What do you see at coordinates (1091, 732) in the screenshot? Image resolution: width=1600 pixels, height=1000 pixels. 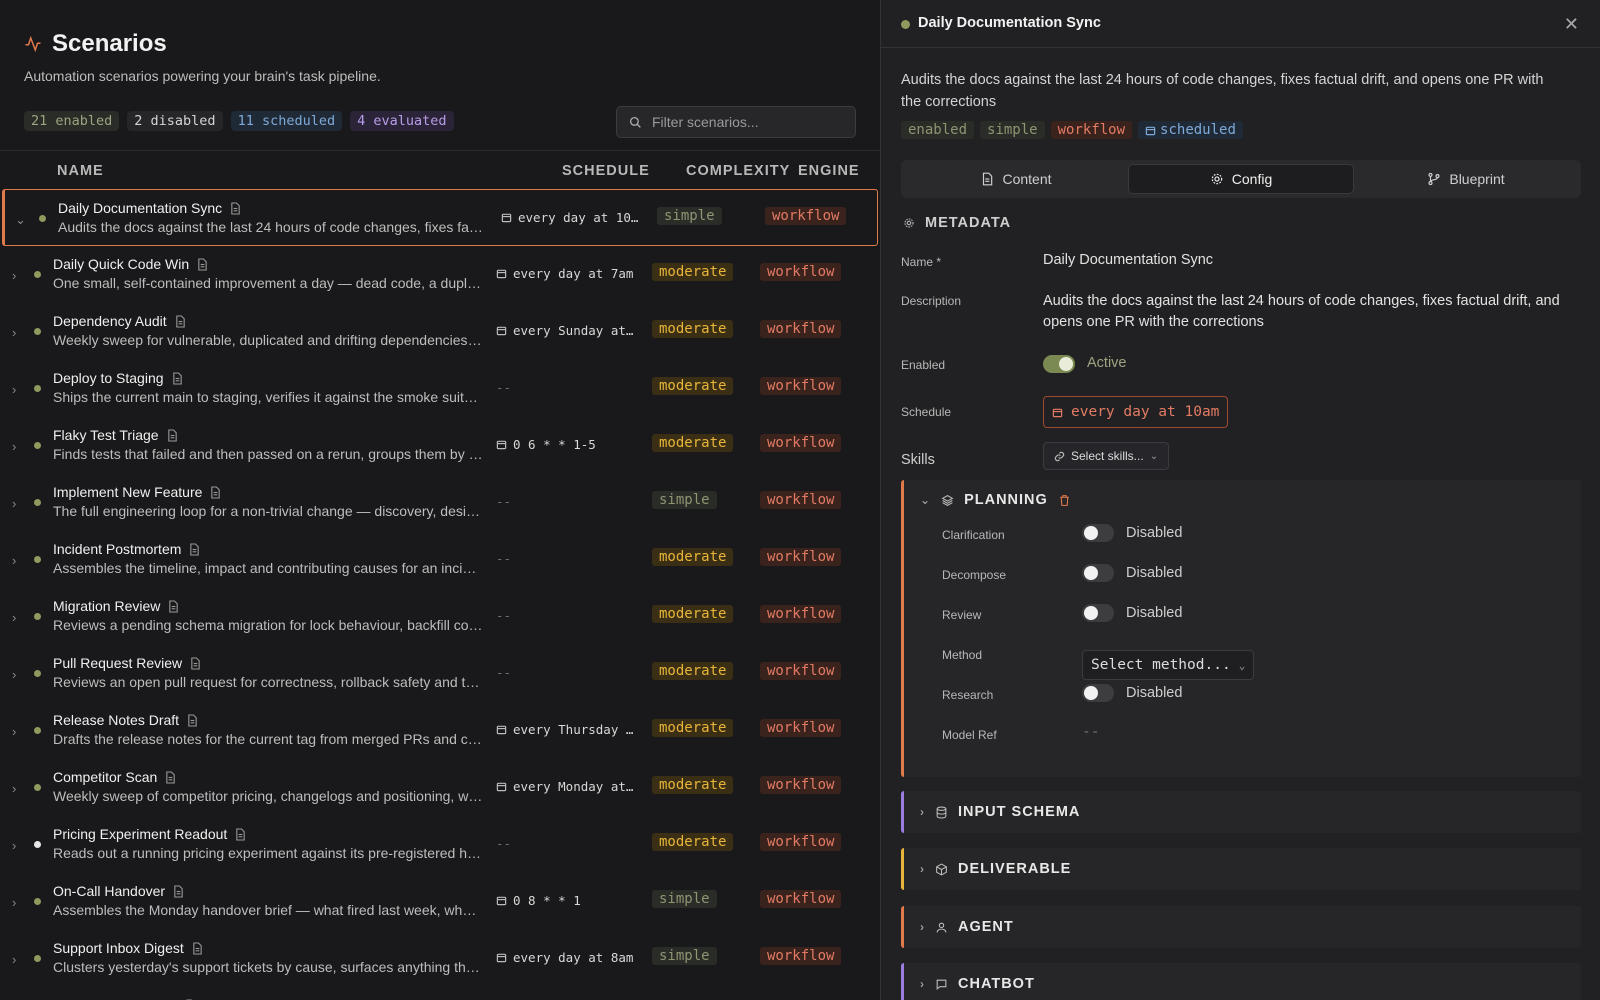 I see `model-ref-value: --` at bounding box center [1091, 732].